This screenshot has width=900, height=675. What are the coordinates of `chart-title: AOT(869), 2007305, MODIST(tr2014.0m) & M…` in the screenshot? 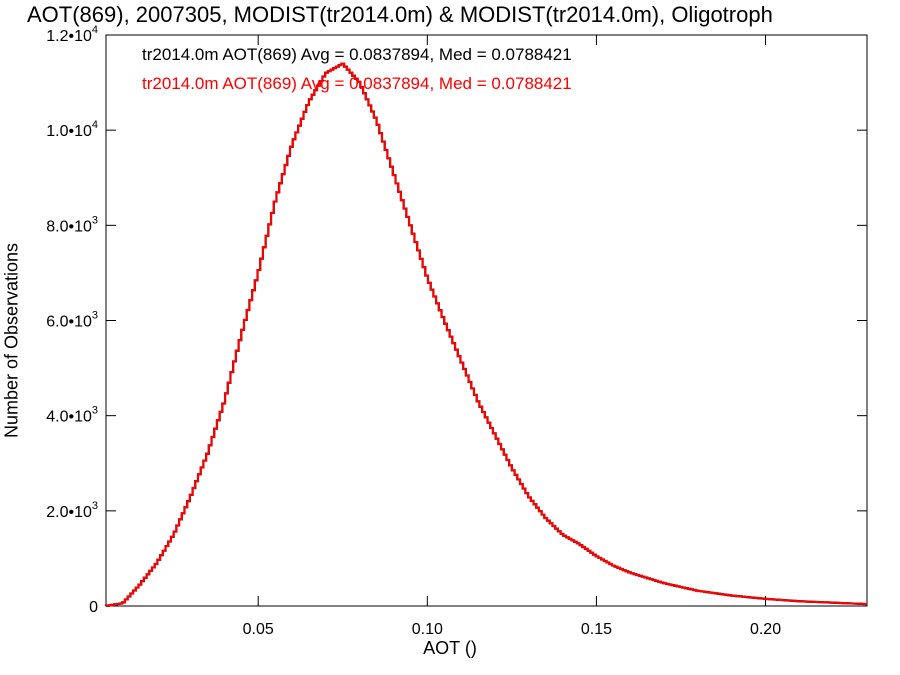 It's located at (400, 14).